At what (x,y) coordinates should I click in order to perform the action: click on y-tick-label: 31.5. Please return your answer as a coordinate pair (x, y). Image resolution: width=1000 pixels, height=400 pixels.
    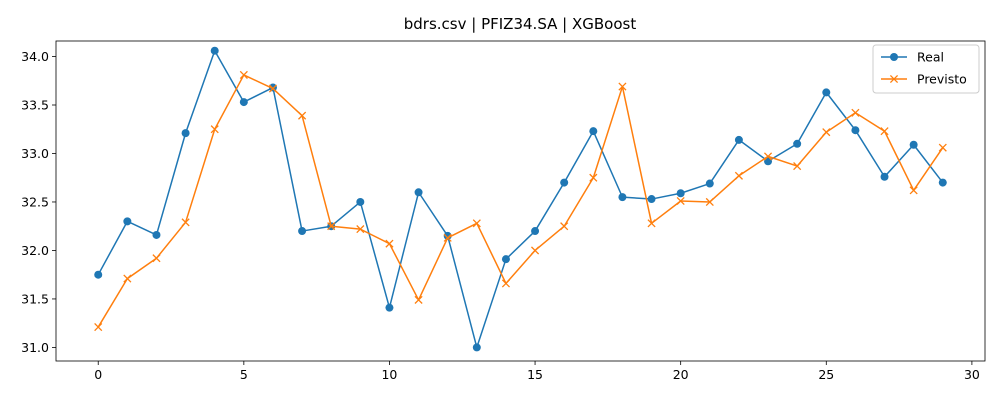
    Looking at the image, I should click on (35, 298).